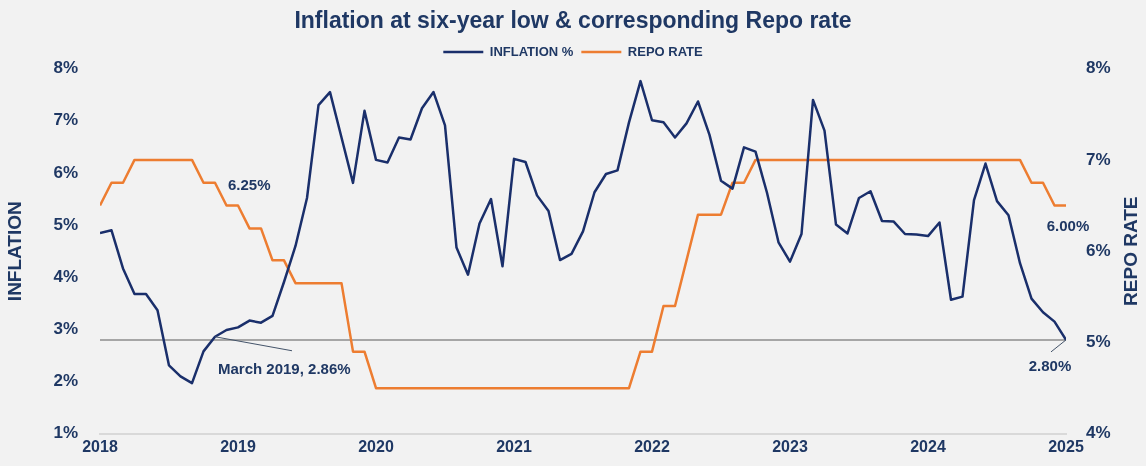 The width and height of the screenshot is (1146, 466). I want to click on x-tick-label: 2021, so click(514, 446).